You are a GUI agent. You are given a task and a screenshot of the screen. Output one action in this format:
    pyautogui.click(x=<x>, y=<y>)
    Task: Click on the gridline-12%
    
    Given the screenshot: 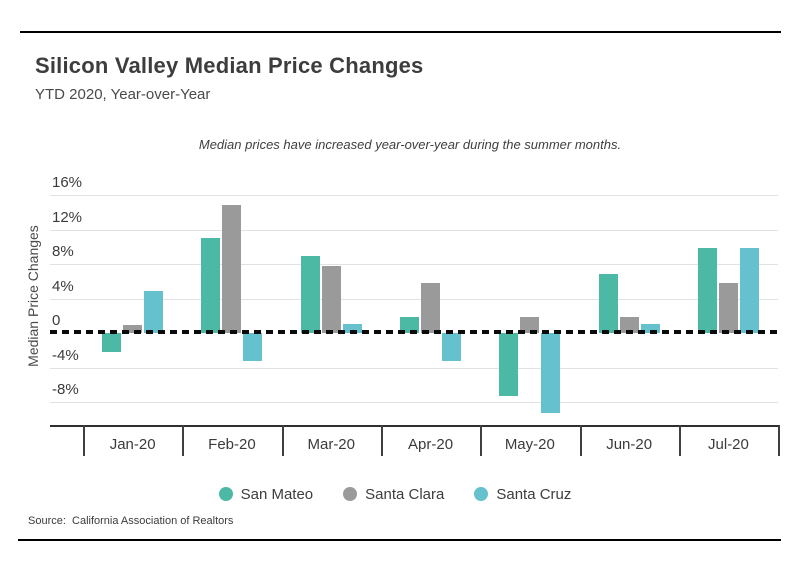 What is the action you would take?
    pyautogui.click(x=414, y=230)
    